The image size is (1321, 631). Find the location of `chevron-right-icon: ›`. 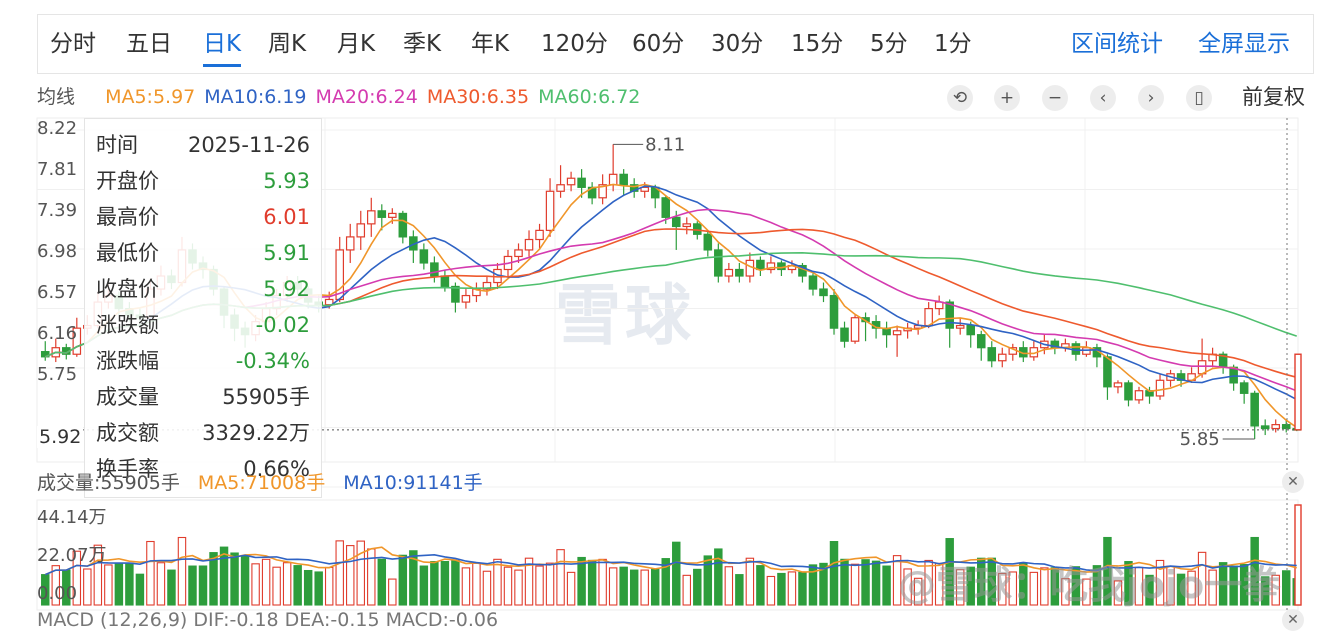

chevron-right-icon: › is located at coordinates (1151, 98).